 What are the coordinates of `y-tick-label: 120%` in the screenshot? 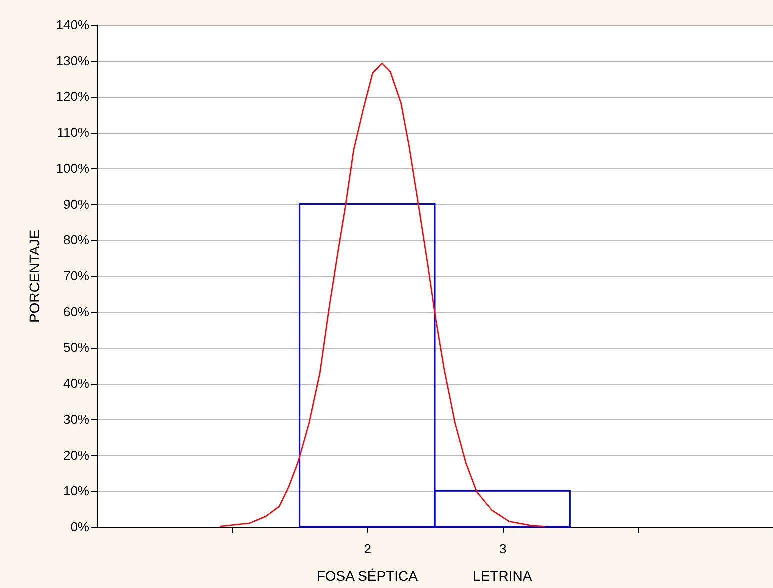 It's located at (73, 96).